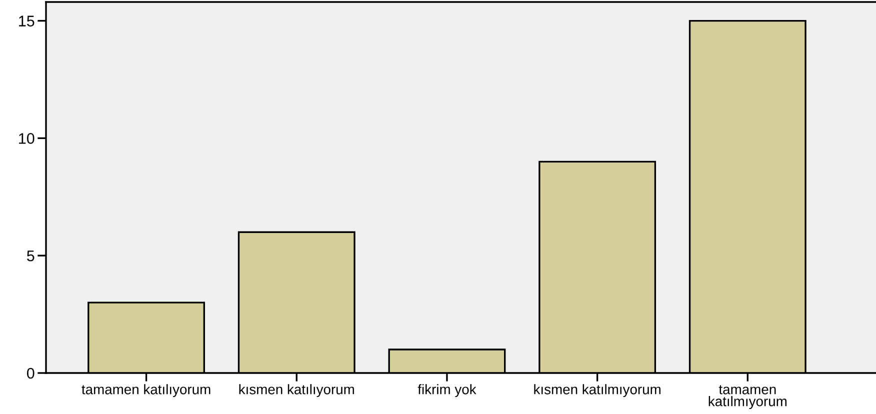 This screenshot has height=414, width=876. What do you see at coordinates (26, 138) in the screenshot?
I see `y-tick-label: 10` at bounding box center [26, 138].